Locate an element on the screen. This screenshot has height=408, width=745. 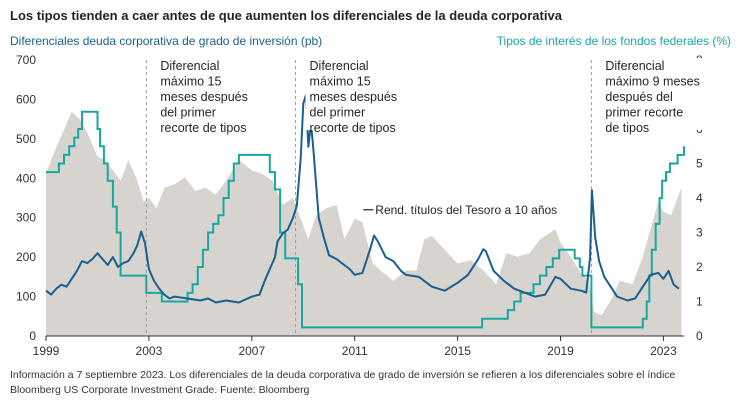
treasury-inline-label: Rend. títulos del Tesoro a 10 años is located at coordinates (466, 210).